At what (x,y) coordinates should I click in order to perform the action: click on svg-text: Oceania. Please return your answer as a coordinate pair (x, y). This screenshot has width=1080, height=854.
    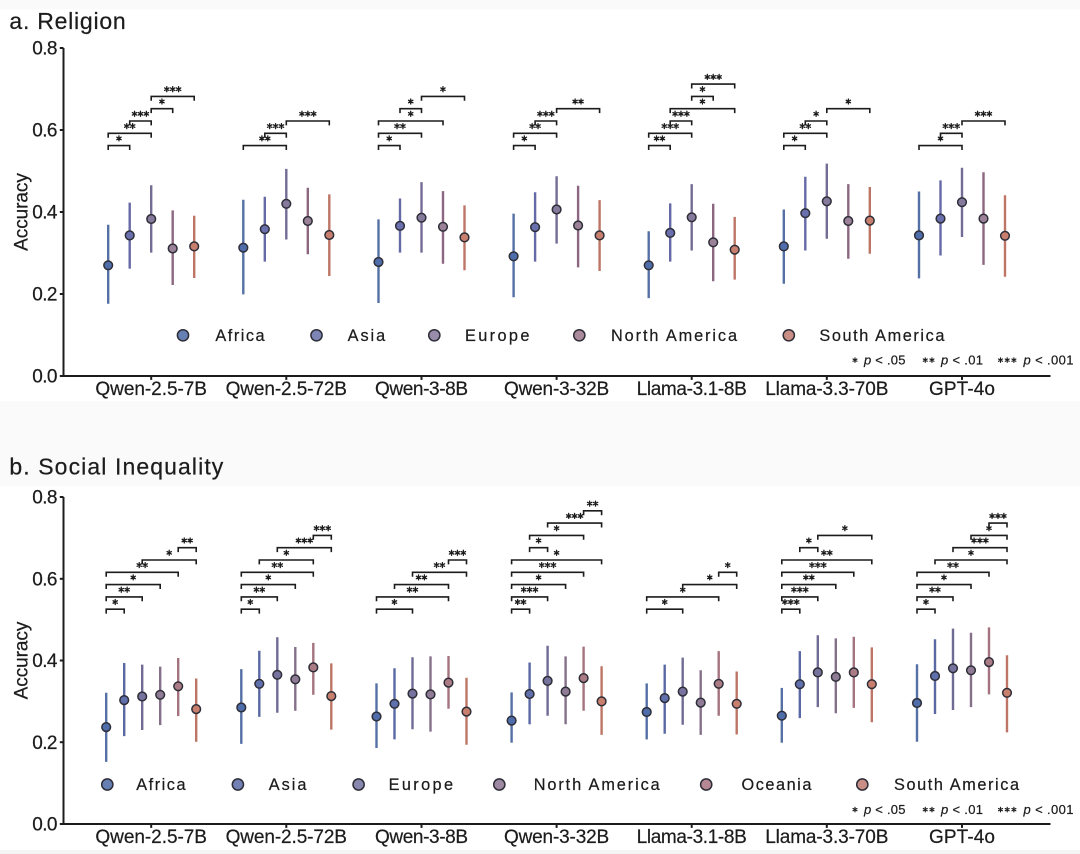
    Looking at the image, I should click on (777, 785).